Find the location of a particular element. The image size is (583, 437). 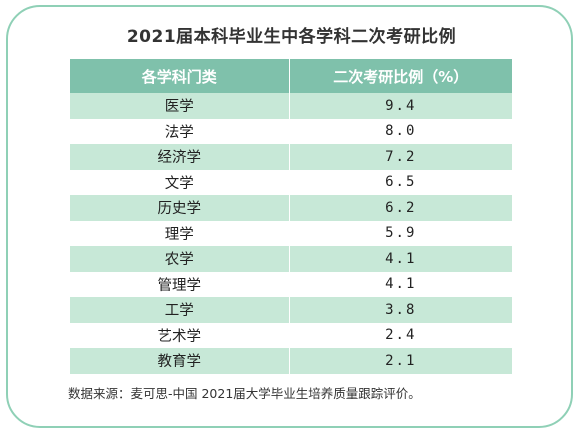

ratio-cell: 2.4 is located at coordinates (400, 335).